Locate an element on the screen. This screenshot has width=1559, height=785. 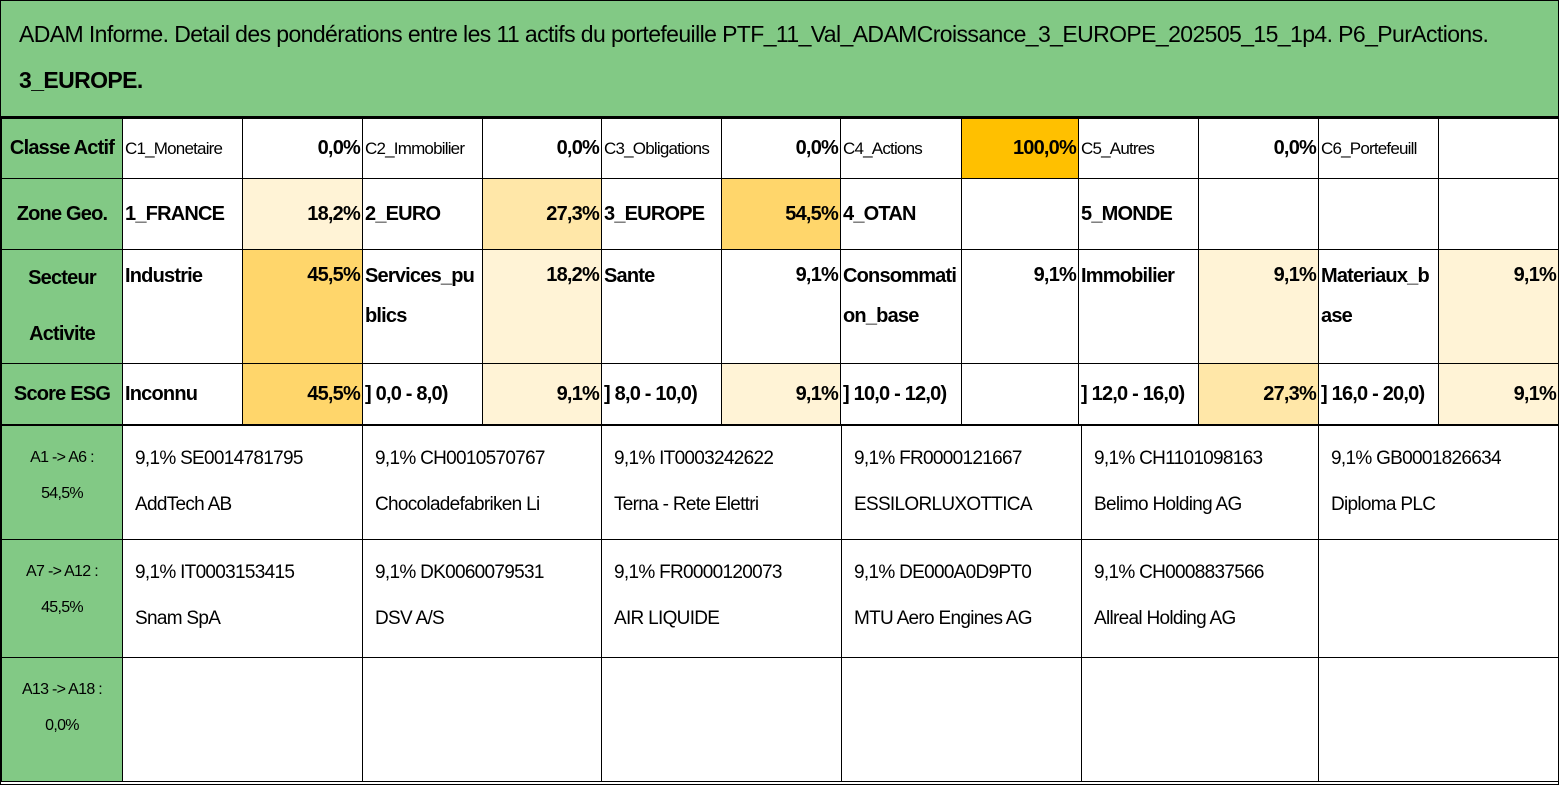
asset-name: Snam SpA is located at coordinates (178, 618).